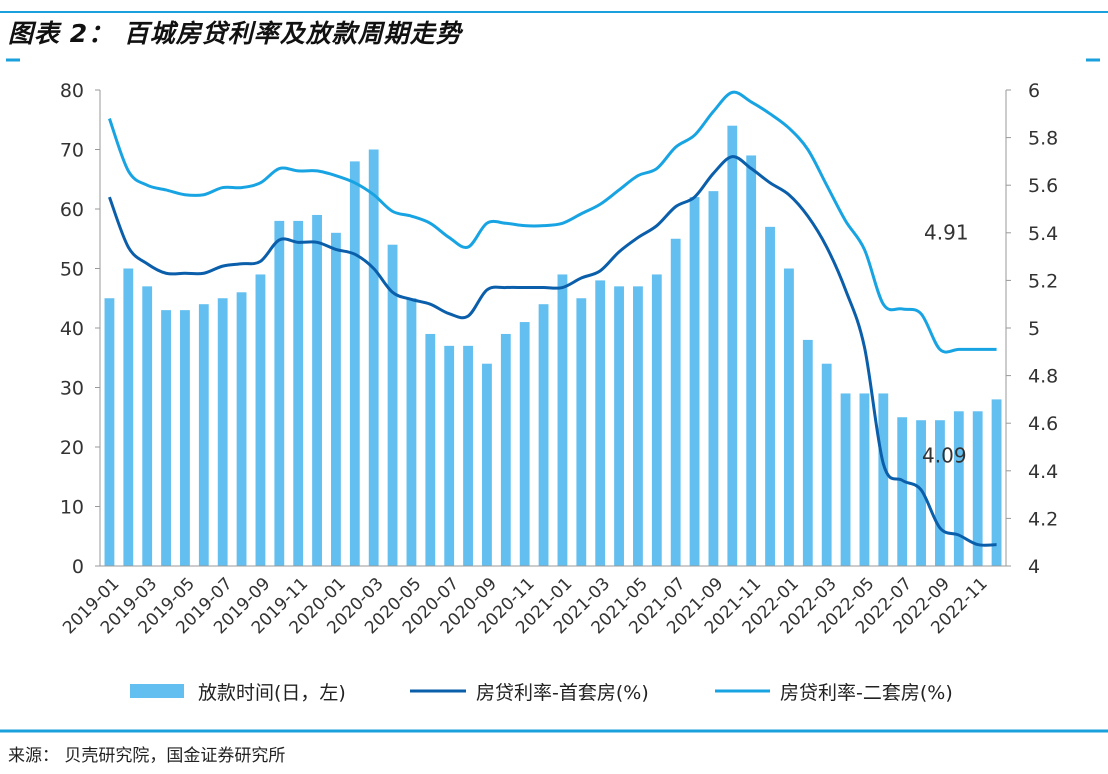 The width and height of the screenshot is (1108, 774). Describe the element at coordinates (72, 151) in the screenshot. I see `y-left-tick-label: 70` at that location.